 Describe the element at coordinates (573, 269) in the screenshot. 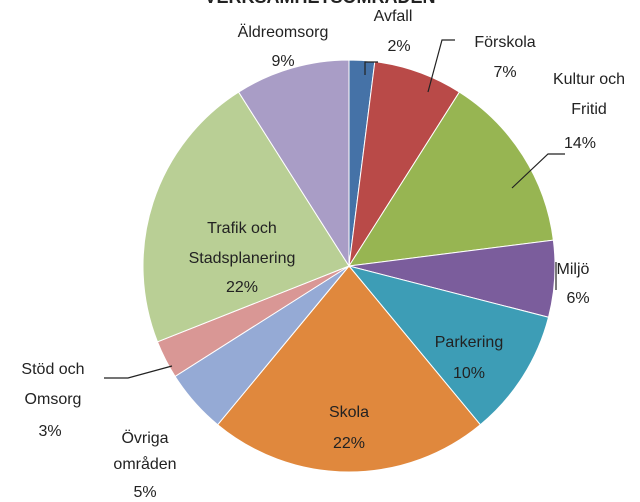

I see `slice-label: Miljö` at that location.